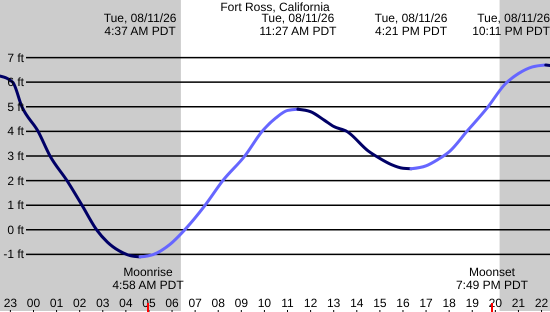 The image size is (550, 312). What do you see at coordinates (126, 303) in the screenshot?
I see `x-tick-label: 04` at bounding box center [126, 303].